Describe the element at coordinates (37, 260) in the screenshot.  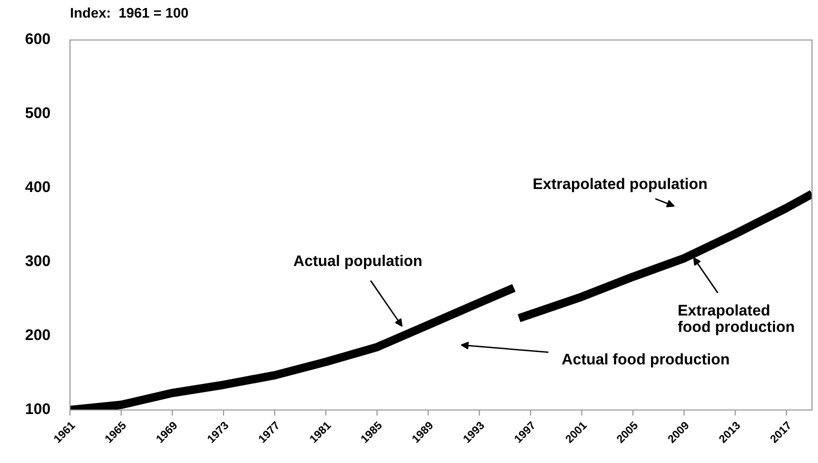
I see `y-tick-label: 300` at that location.